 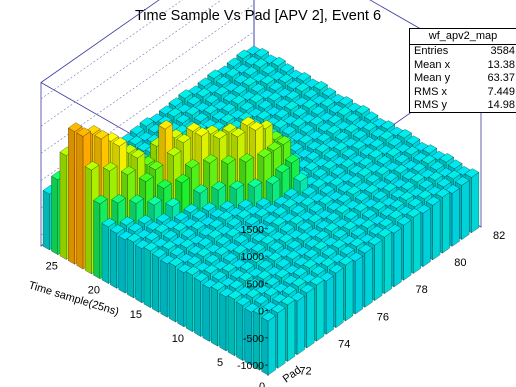 What do you see at coordinates (253, 339) in the screenshot?
I see `z-tick-label-4: -500` at bounding box center [253, 339].